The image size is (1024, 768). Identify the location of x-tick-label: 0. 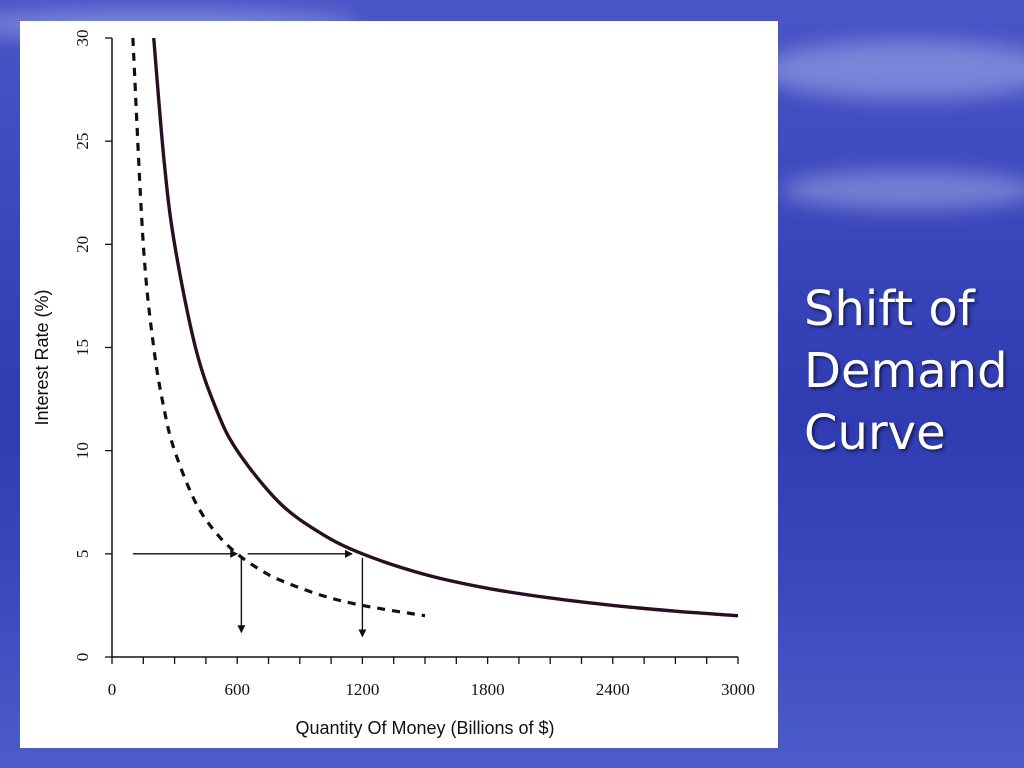
(112, 689).